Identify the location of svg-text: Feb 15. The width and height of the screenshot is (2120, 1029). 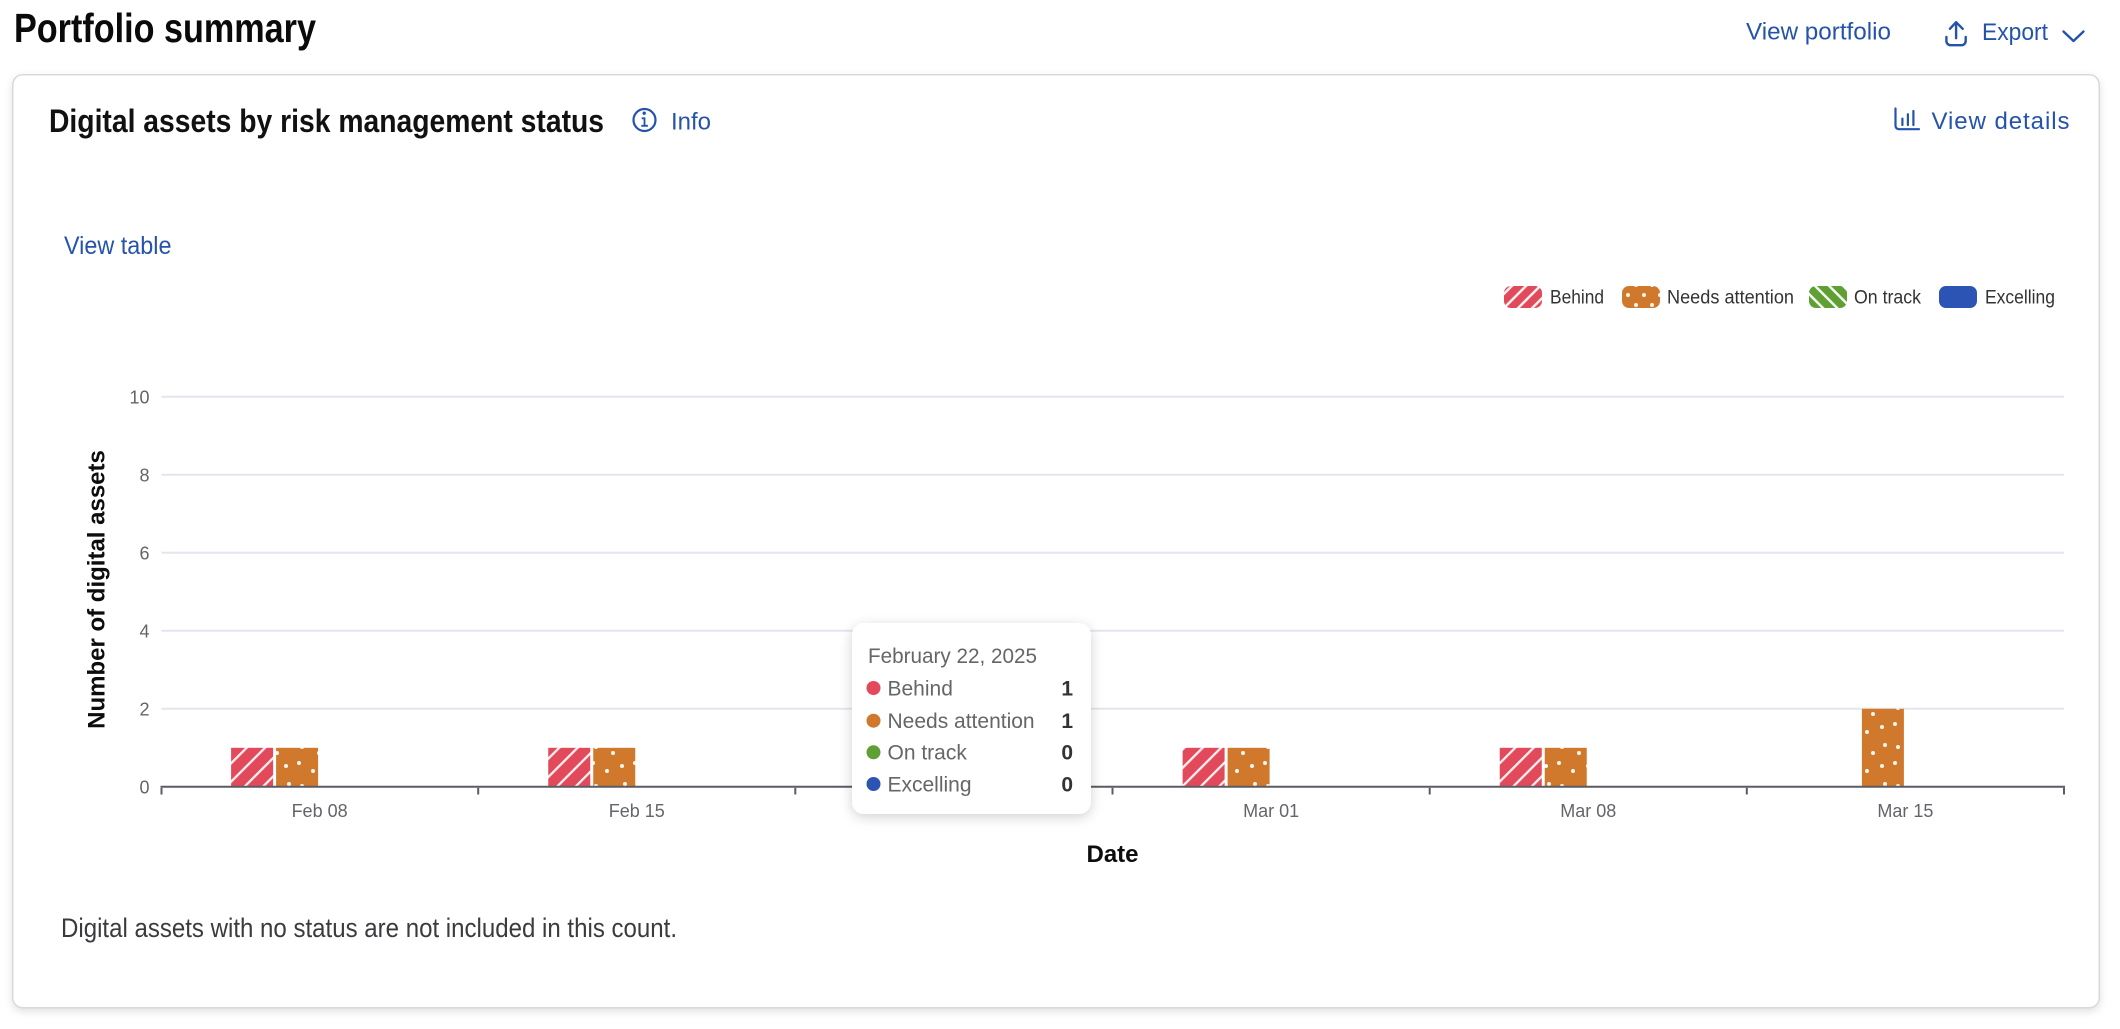
(637, 811).